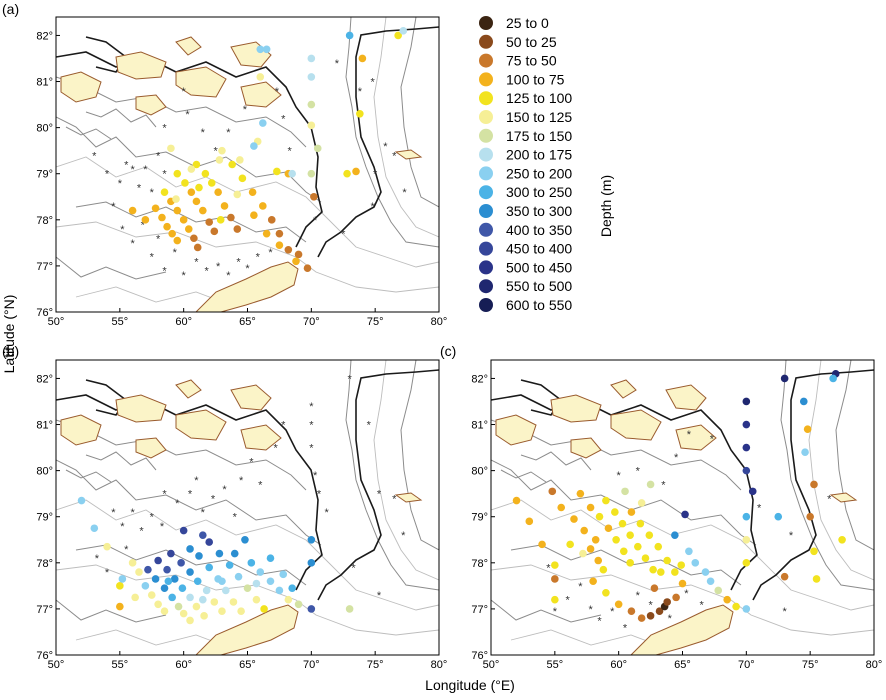 The width and height of the screenshot is (886, 700). What do you see at coordinates (539, 305) in the screenshot?
I see `legend-label: 600 to 550` at bounding box center [539, 305].